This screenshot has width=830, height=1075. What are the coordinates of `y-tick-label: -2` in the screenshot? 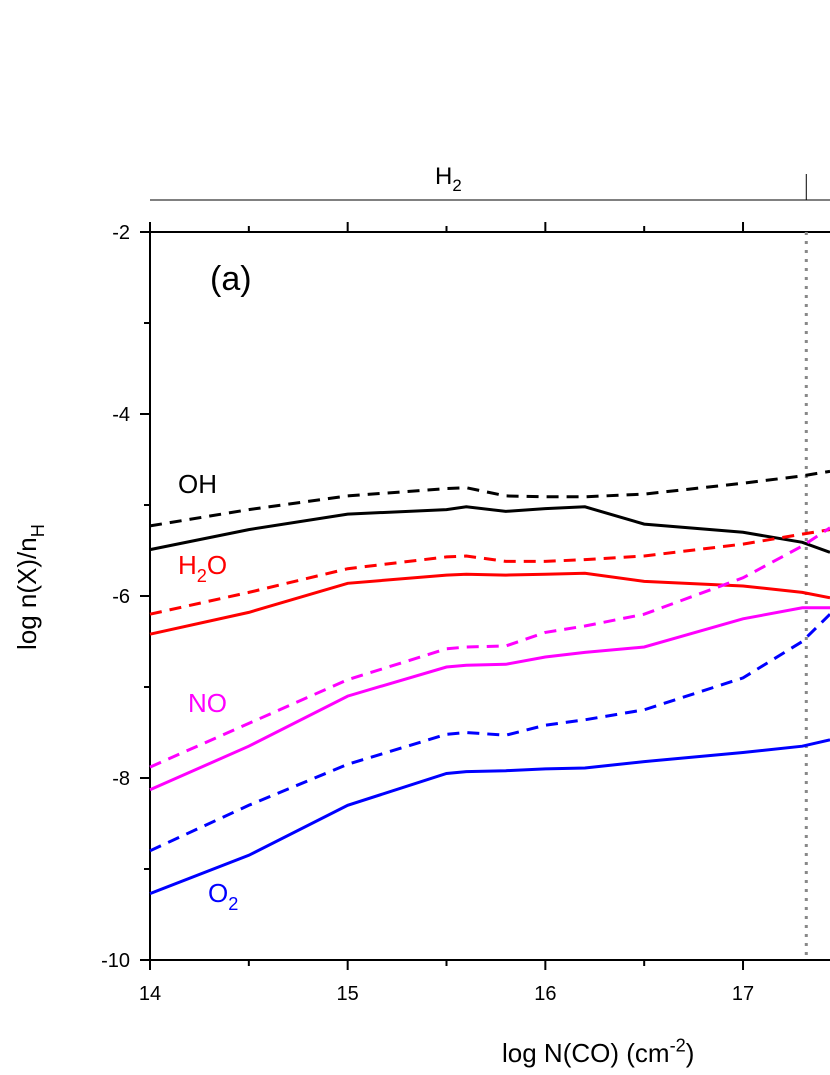 It's located at (121, 233).